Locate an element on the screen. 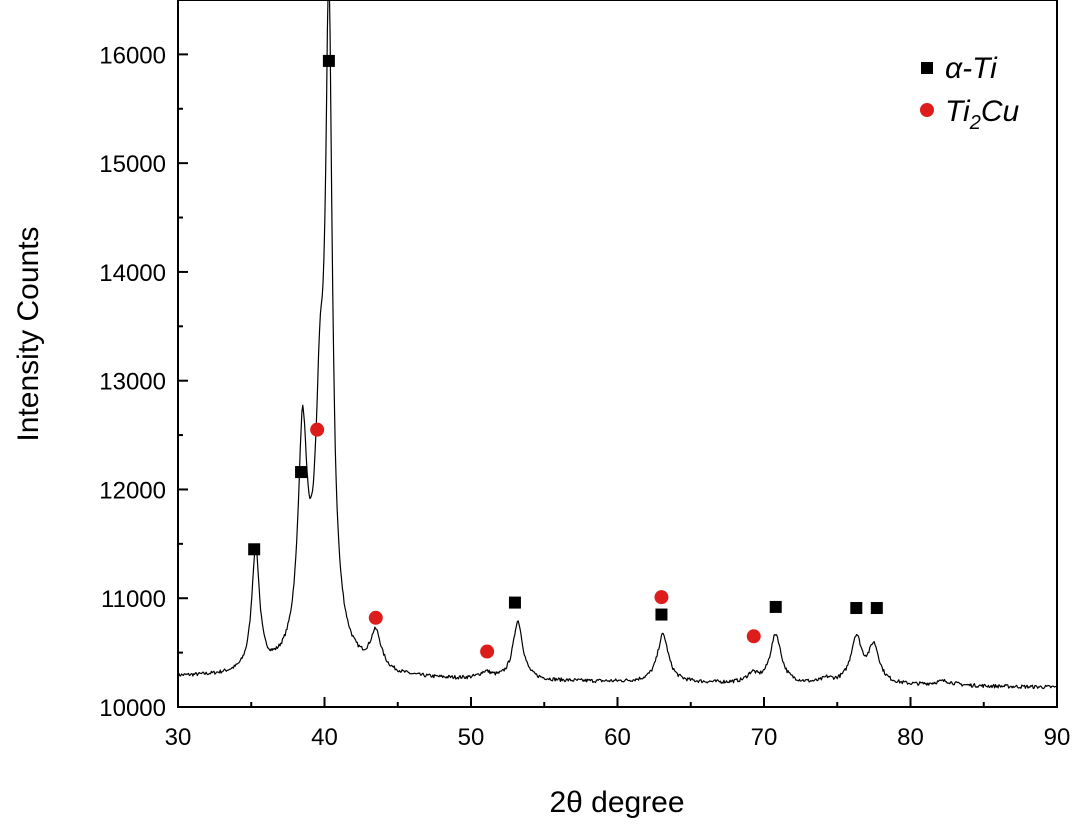  y-tick-label: 16000 is located at coordinates (132, 55).